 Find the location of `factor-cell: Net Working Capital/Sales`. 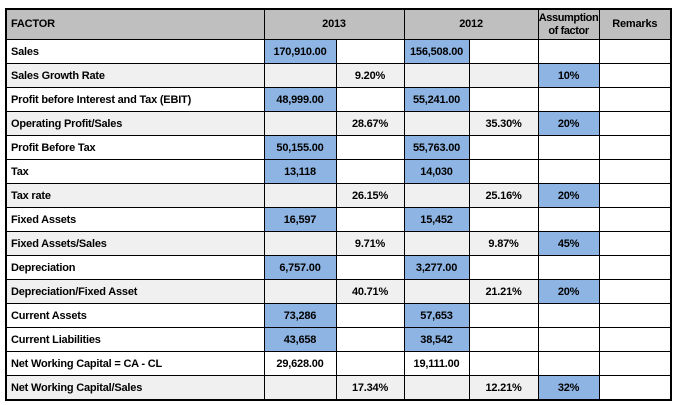

factor-cell: Net Working Capital/Sales is located at coordinates (135, 388).